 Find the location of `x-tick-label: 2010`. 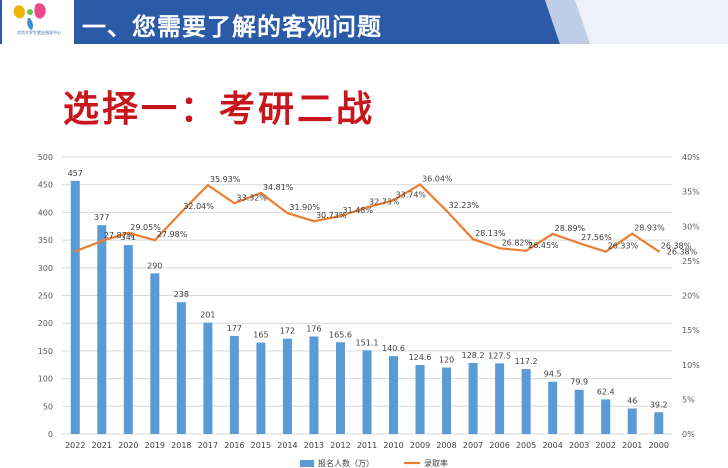

x-tick-label: 2010 is located at coordinates (393, 445).